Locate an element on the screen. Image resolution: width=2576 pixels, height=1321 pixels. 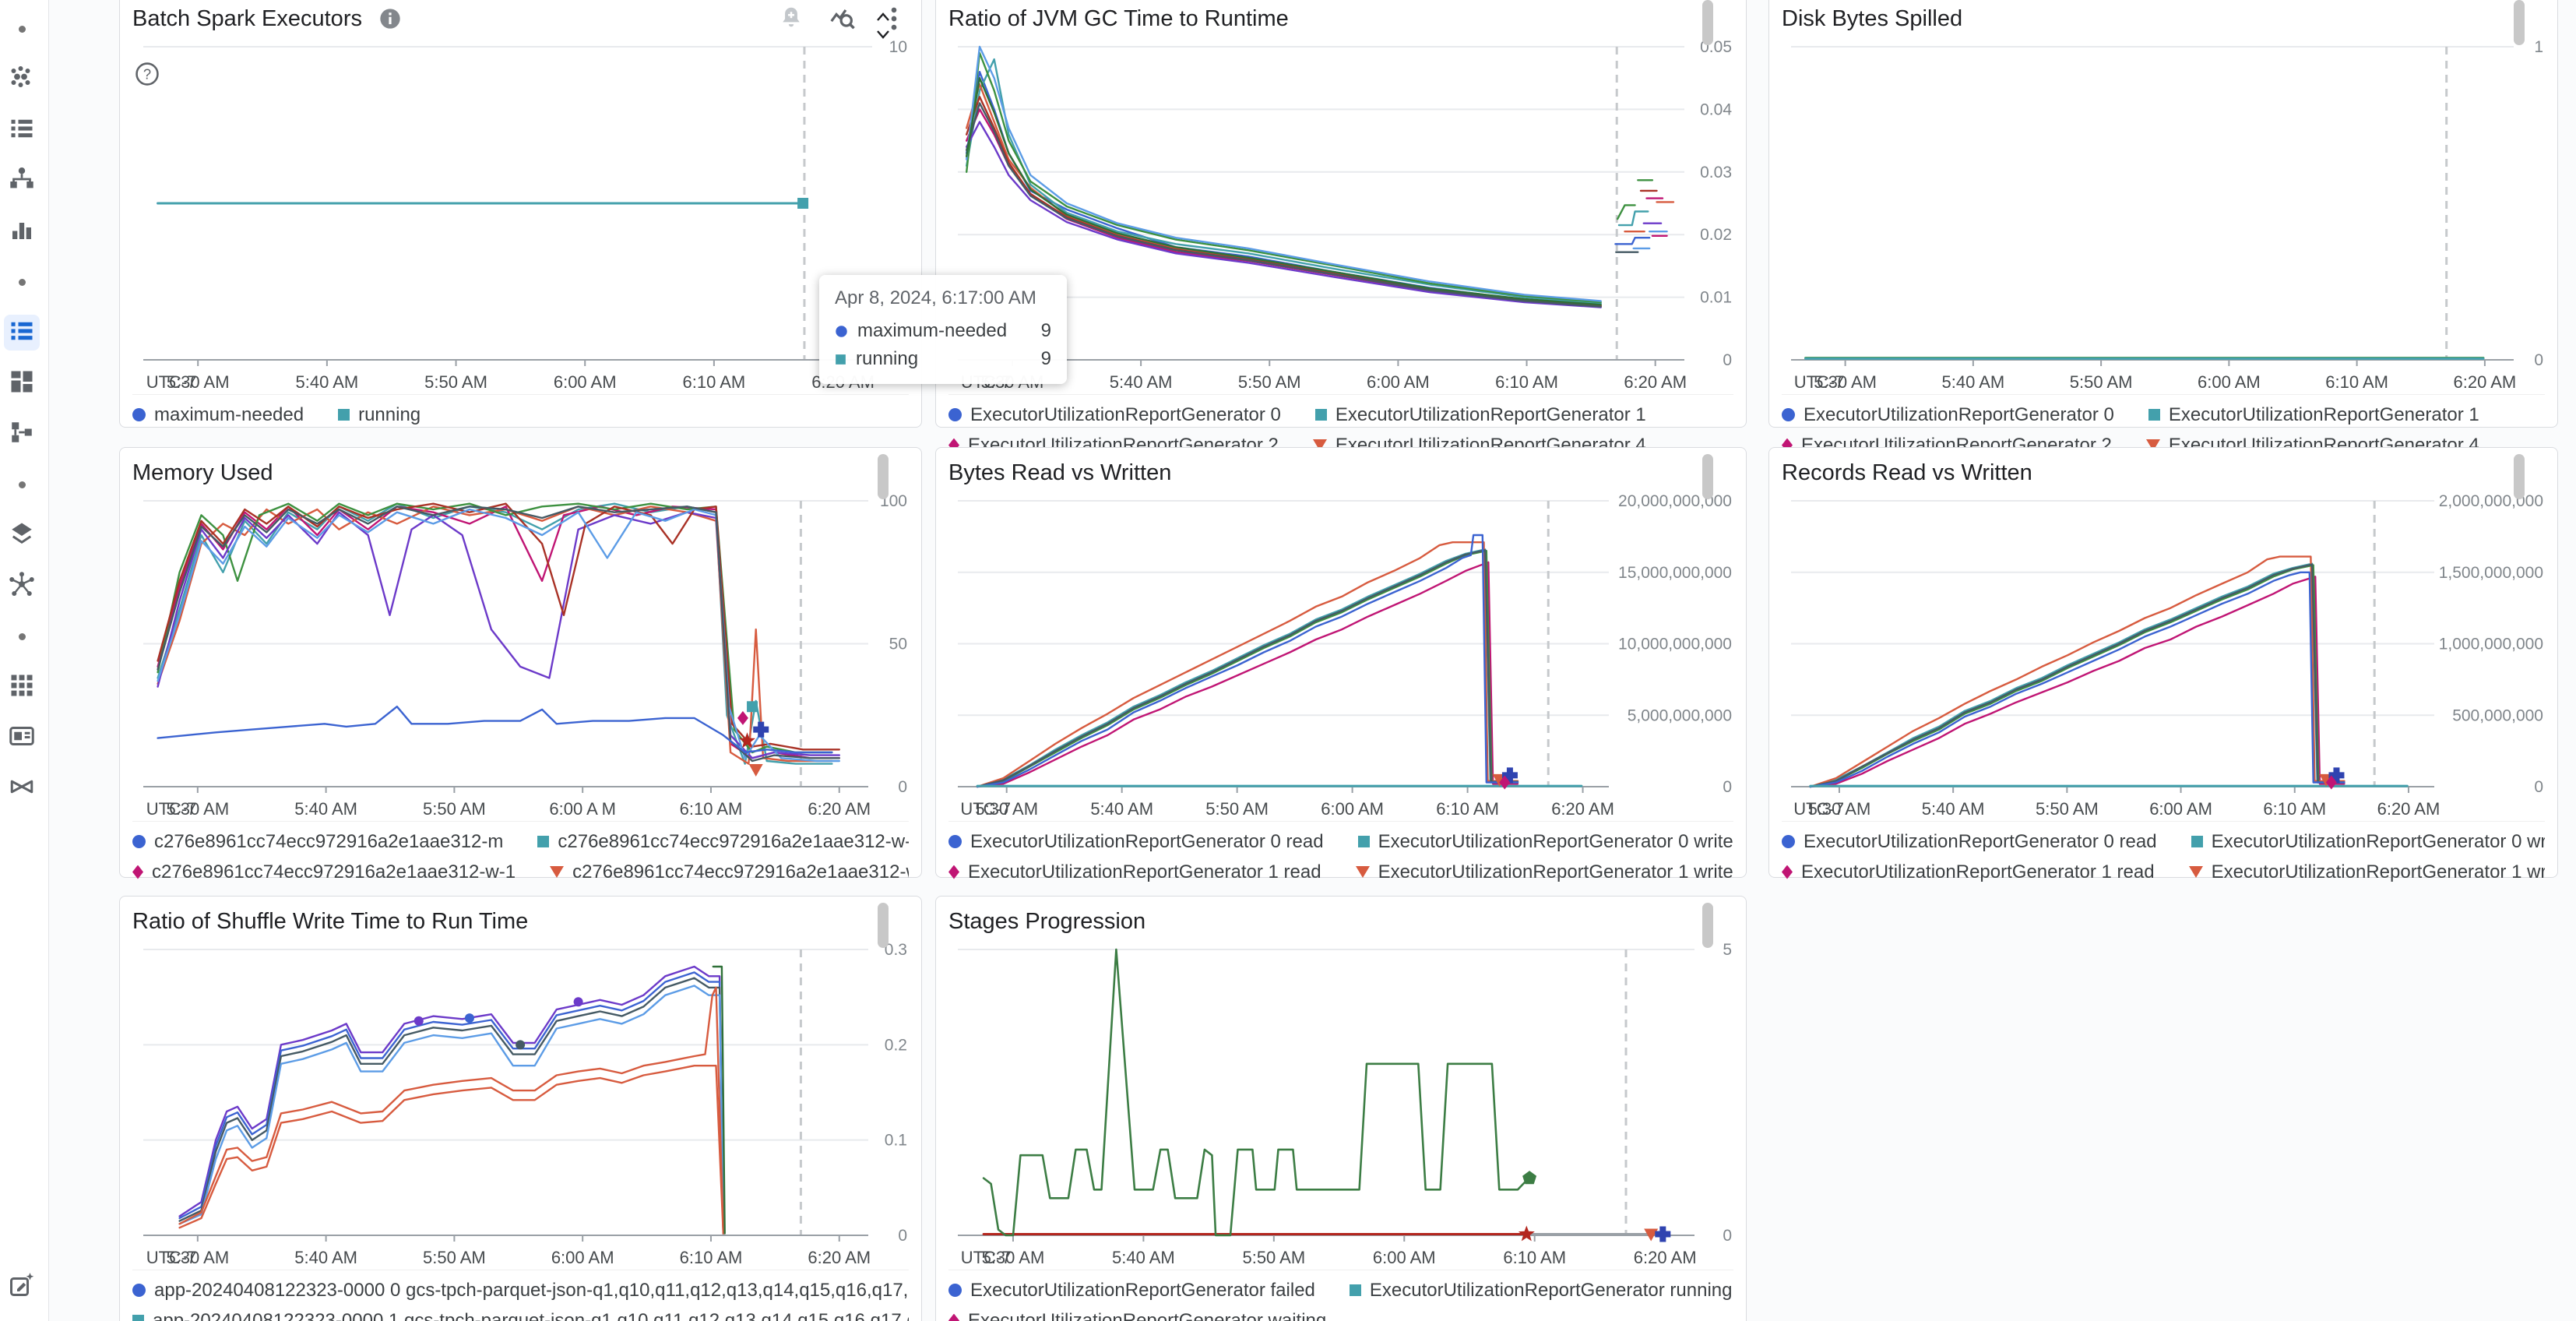
sidebar-item-monitoring-selected is located at coordinates (22, 333).